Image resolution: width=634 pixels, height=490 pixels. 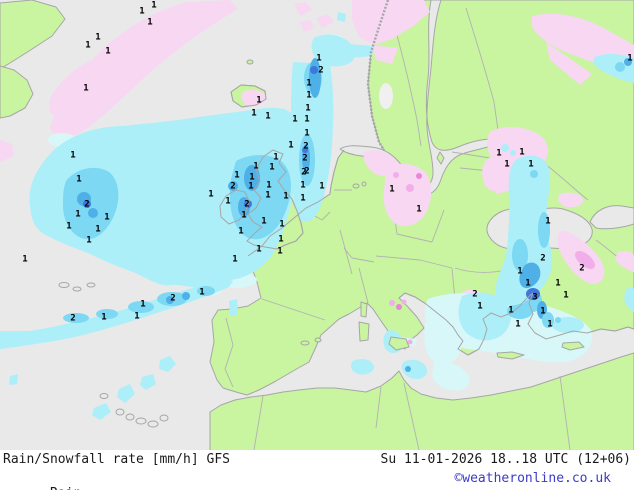 I want to click on copyright-link: ©weatheronline.co.uk, so click(x=532, y=478).